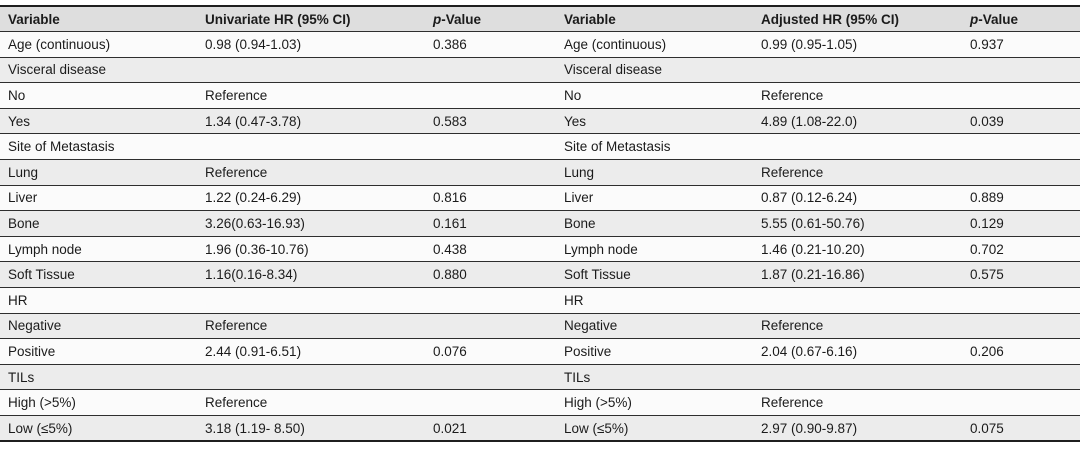 This screenshot has width=1080, height=460. What do you see at coordinates (654, 197) in the screenshot?
I see `variable-cell-right: Liver` at bounding box center [654, 197].